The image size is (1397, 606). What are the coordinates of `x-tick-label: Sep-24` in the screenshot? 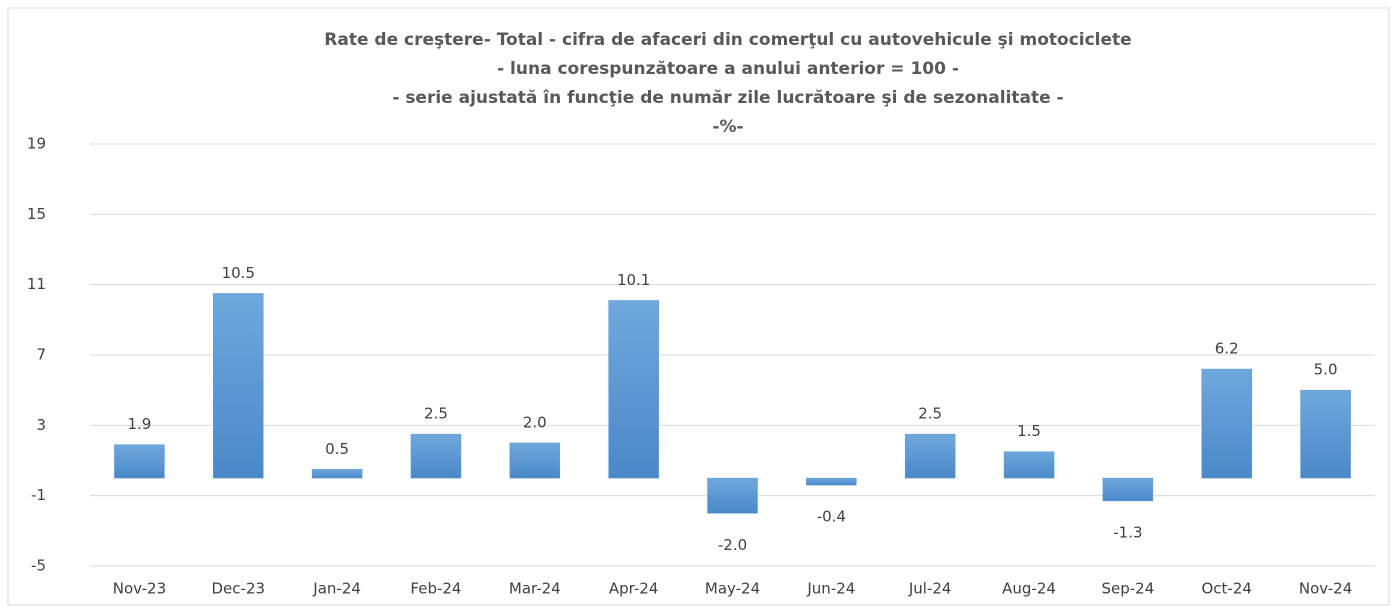 It's located at (1127, 589).